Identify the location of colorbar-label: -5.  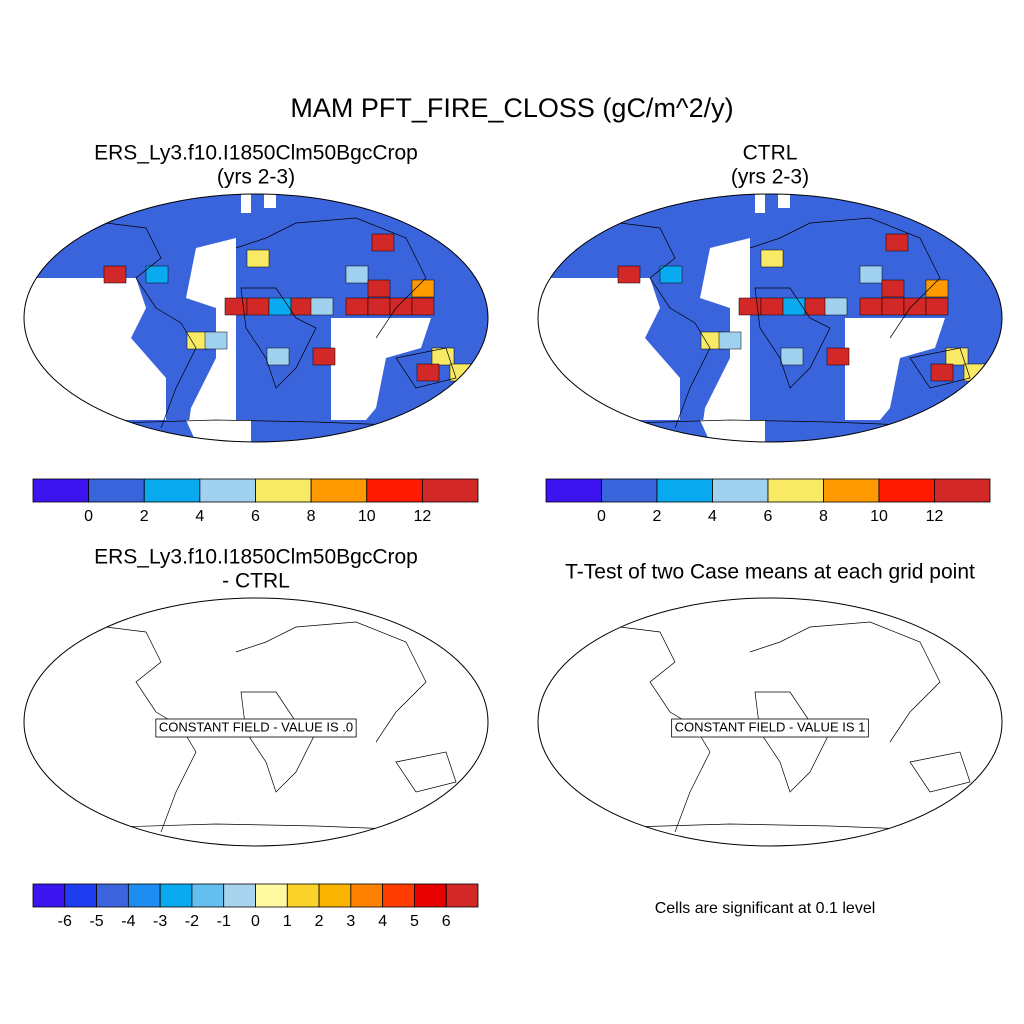
(96, 921).